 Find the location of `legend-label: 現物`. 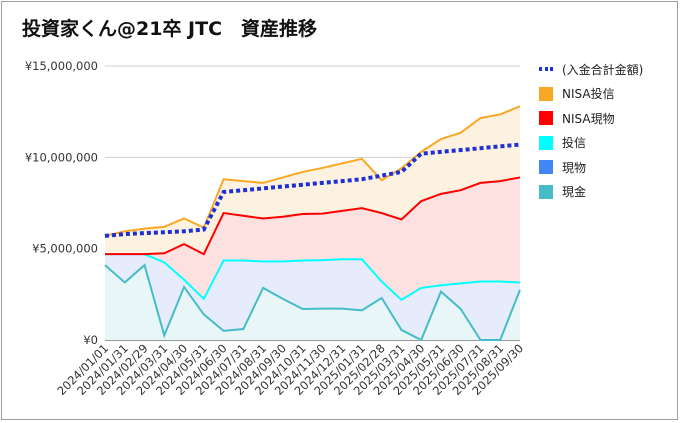

legend-label: 現物 is located at coordinates (574, 167).